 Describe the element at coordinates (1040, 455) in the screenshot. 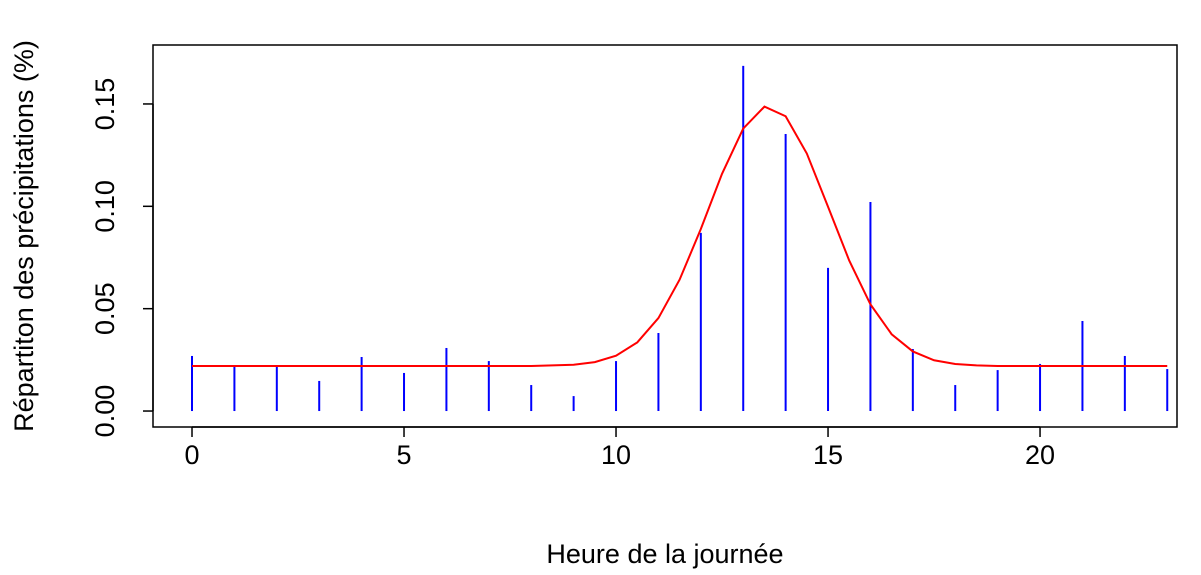

I see `x-tick-label: 20` at that location.